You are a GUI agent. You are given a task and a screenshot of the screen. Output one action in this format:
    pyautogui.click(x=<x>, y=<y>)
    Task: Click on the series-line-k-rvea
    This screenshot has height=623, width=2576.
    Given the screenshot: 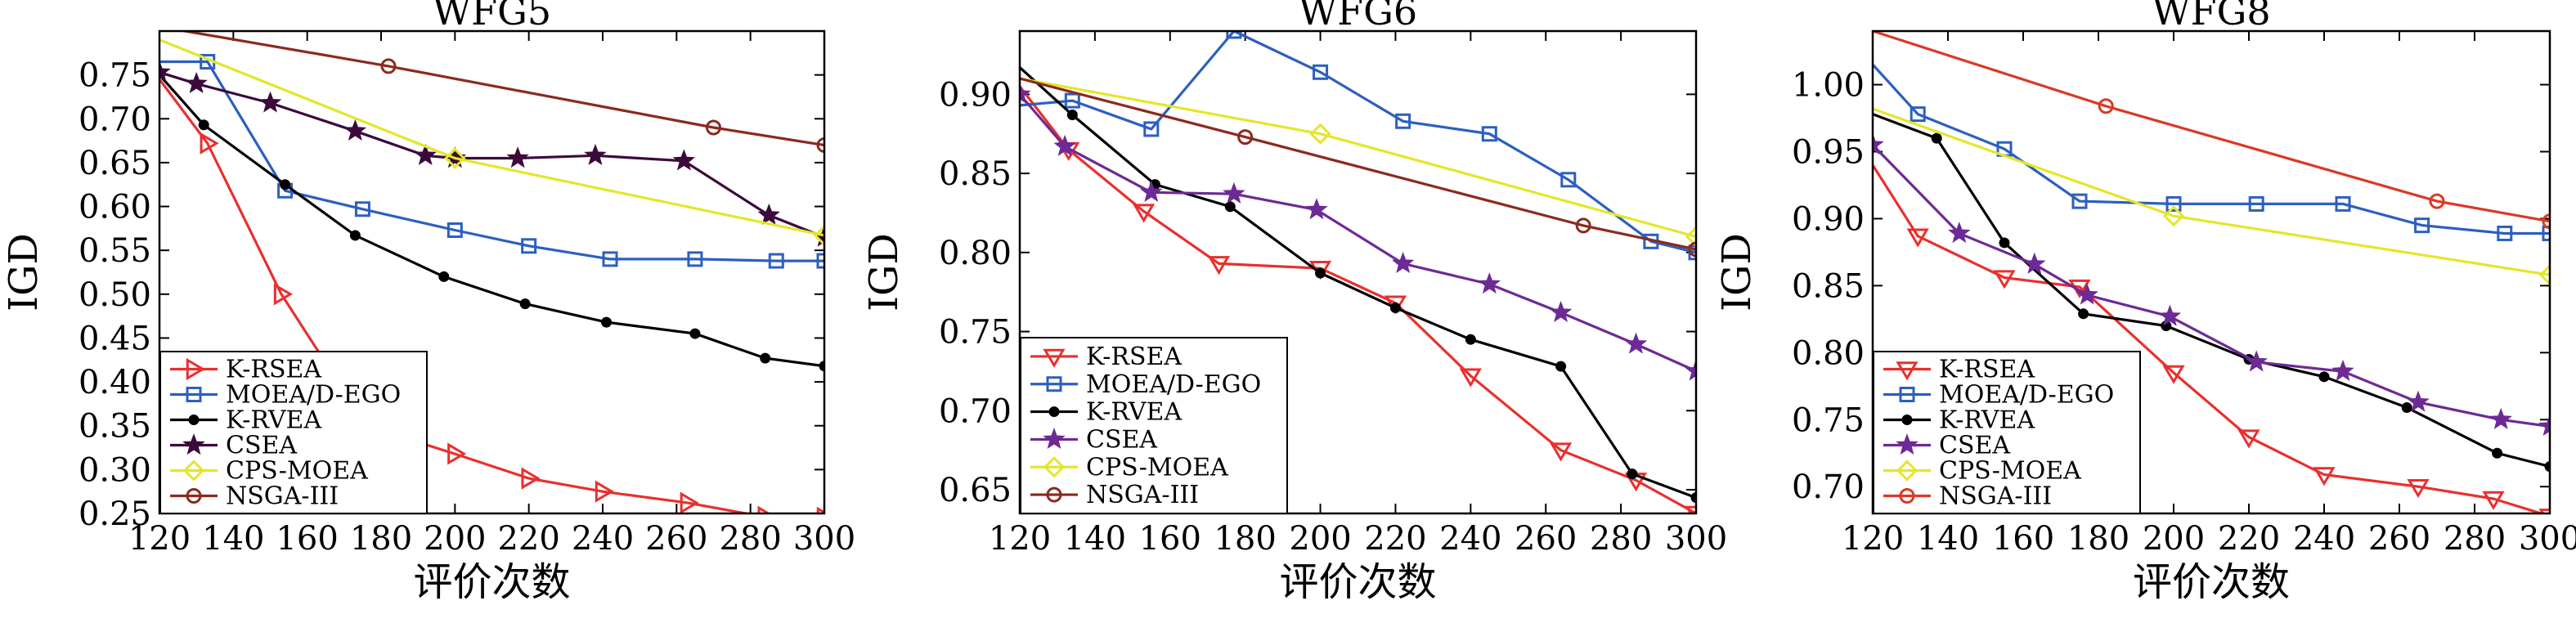 What is the action you would take?
    pyautogui.click(x=491, y=221)
    